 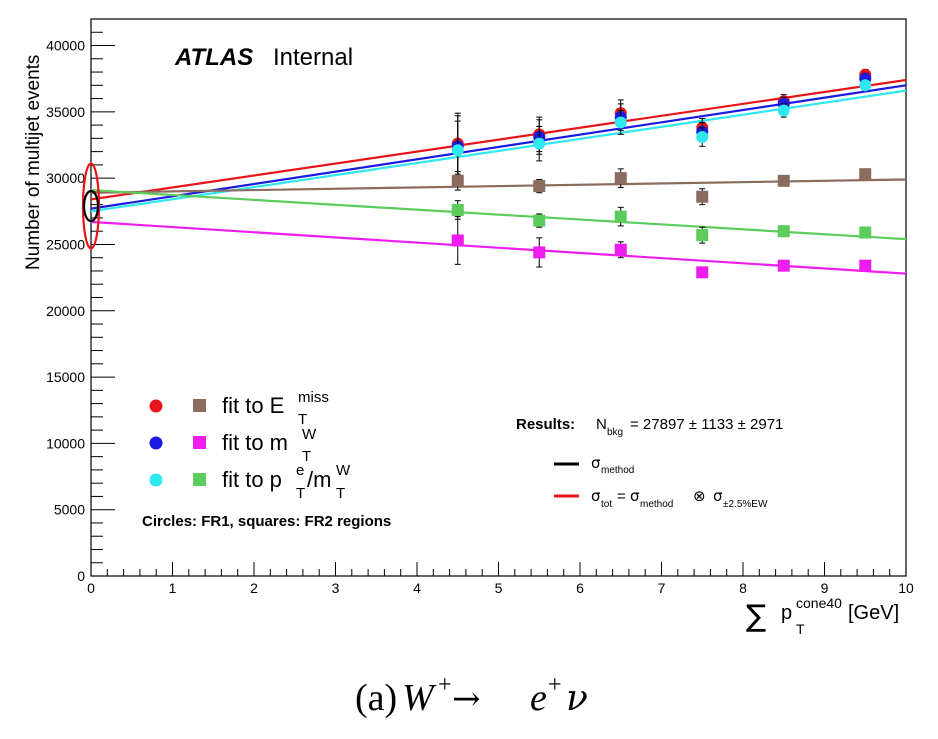 What do you see at coordinates (302, 419) in the screenshot?
I see `legend-sub-met: T` at bounding box center [302, 419].